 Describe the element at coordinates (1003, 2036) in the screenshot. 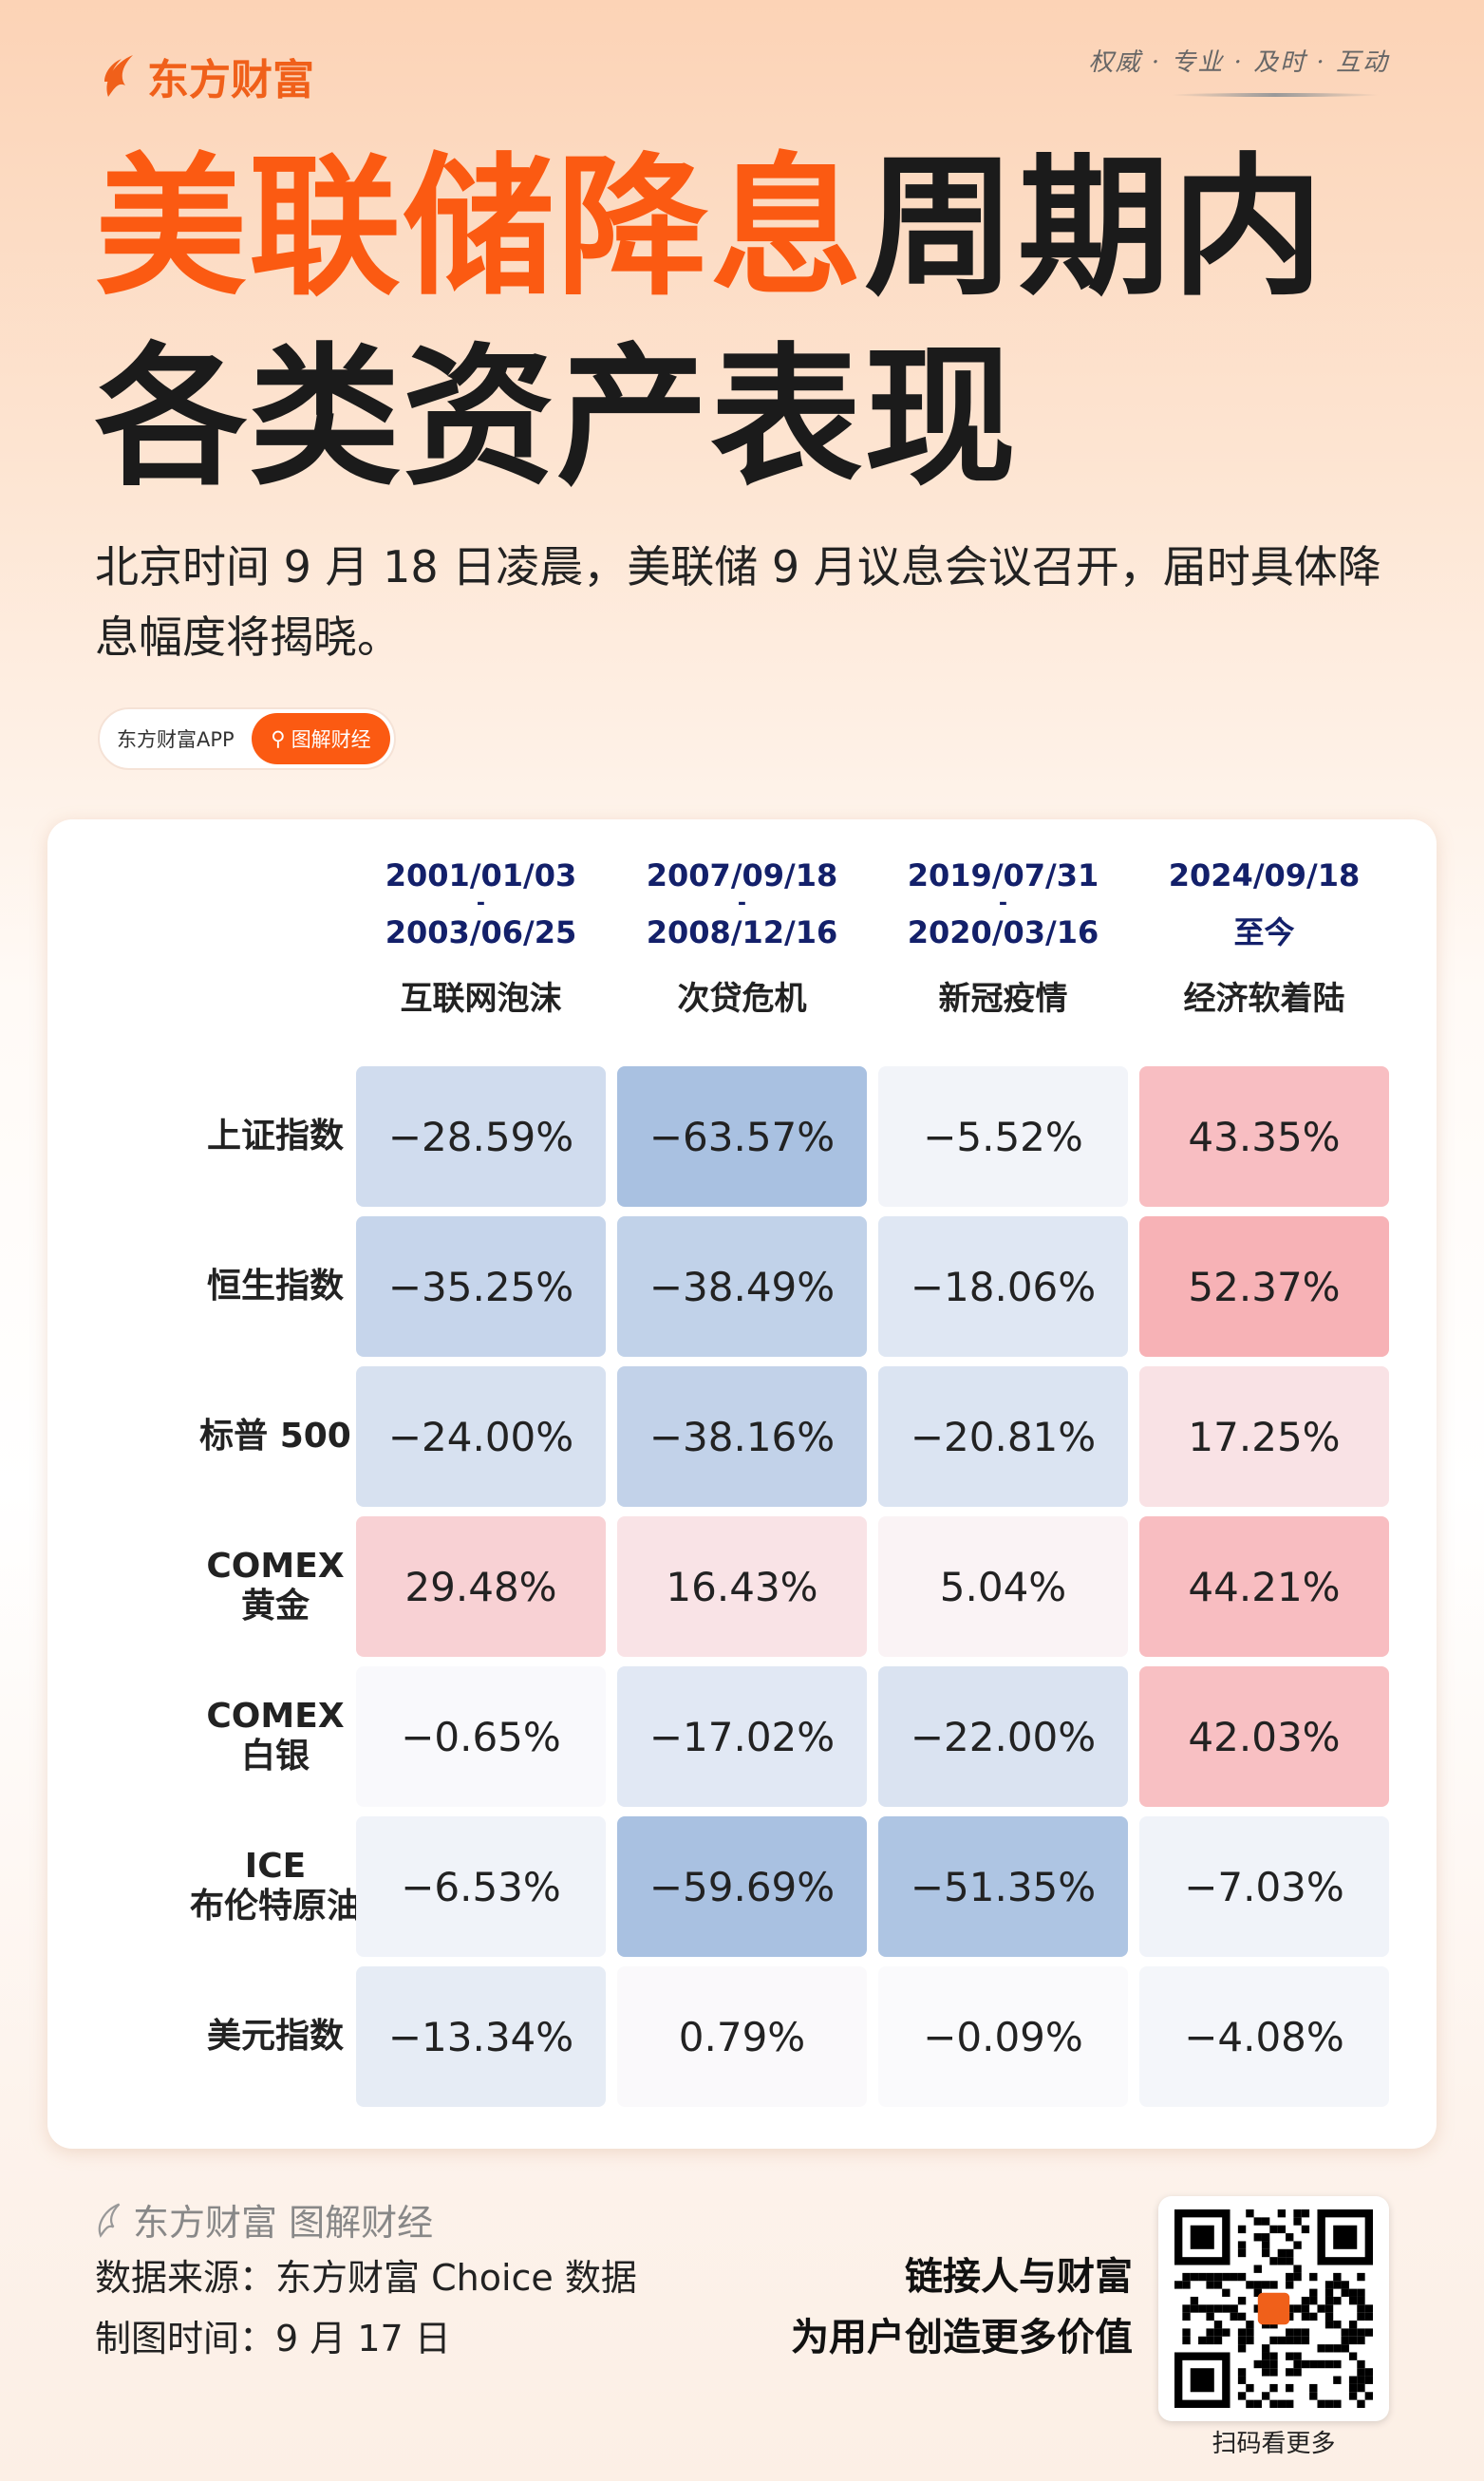

I see `table-cell: −0.09%` at that location.